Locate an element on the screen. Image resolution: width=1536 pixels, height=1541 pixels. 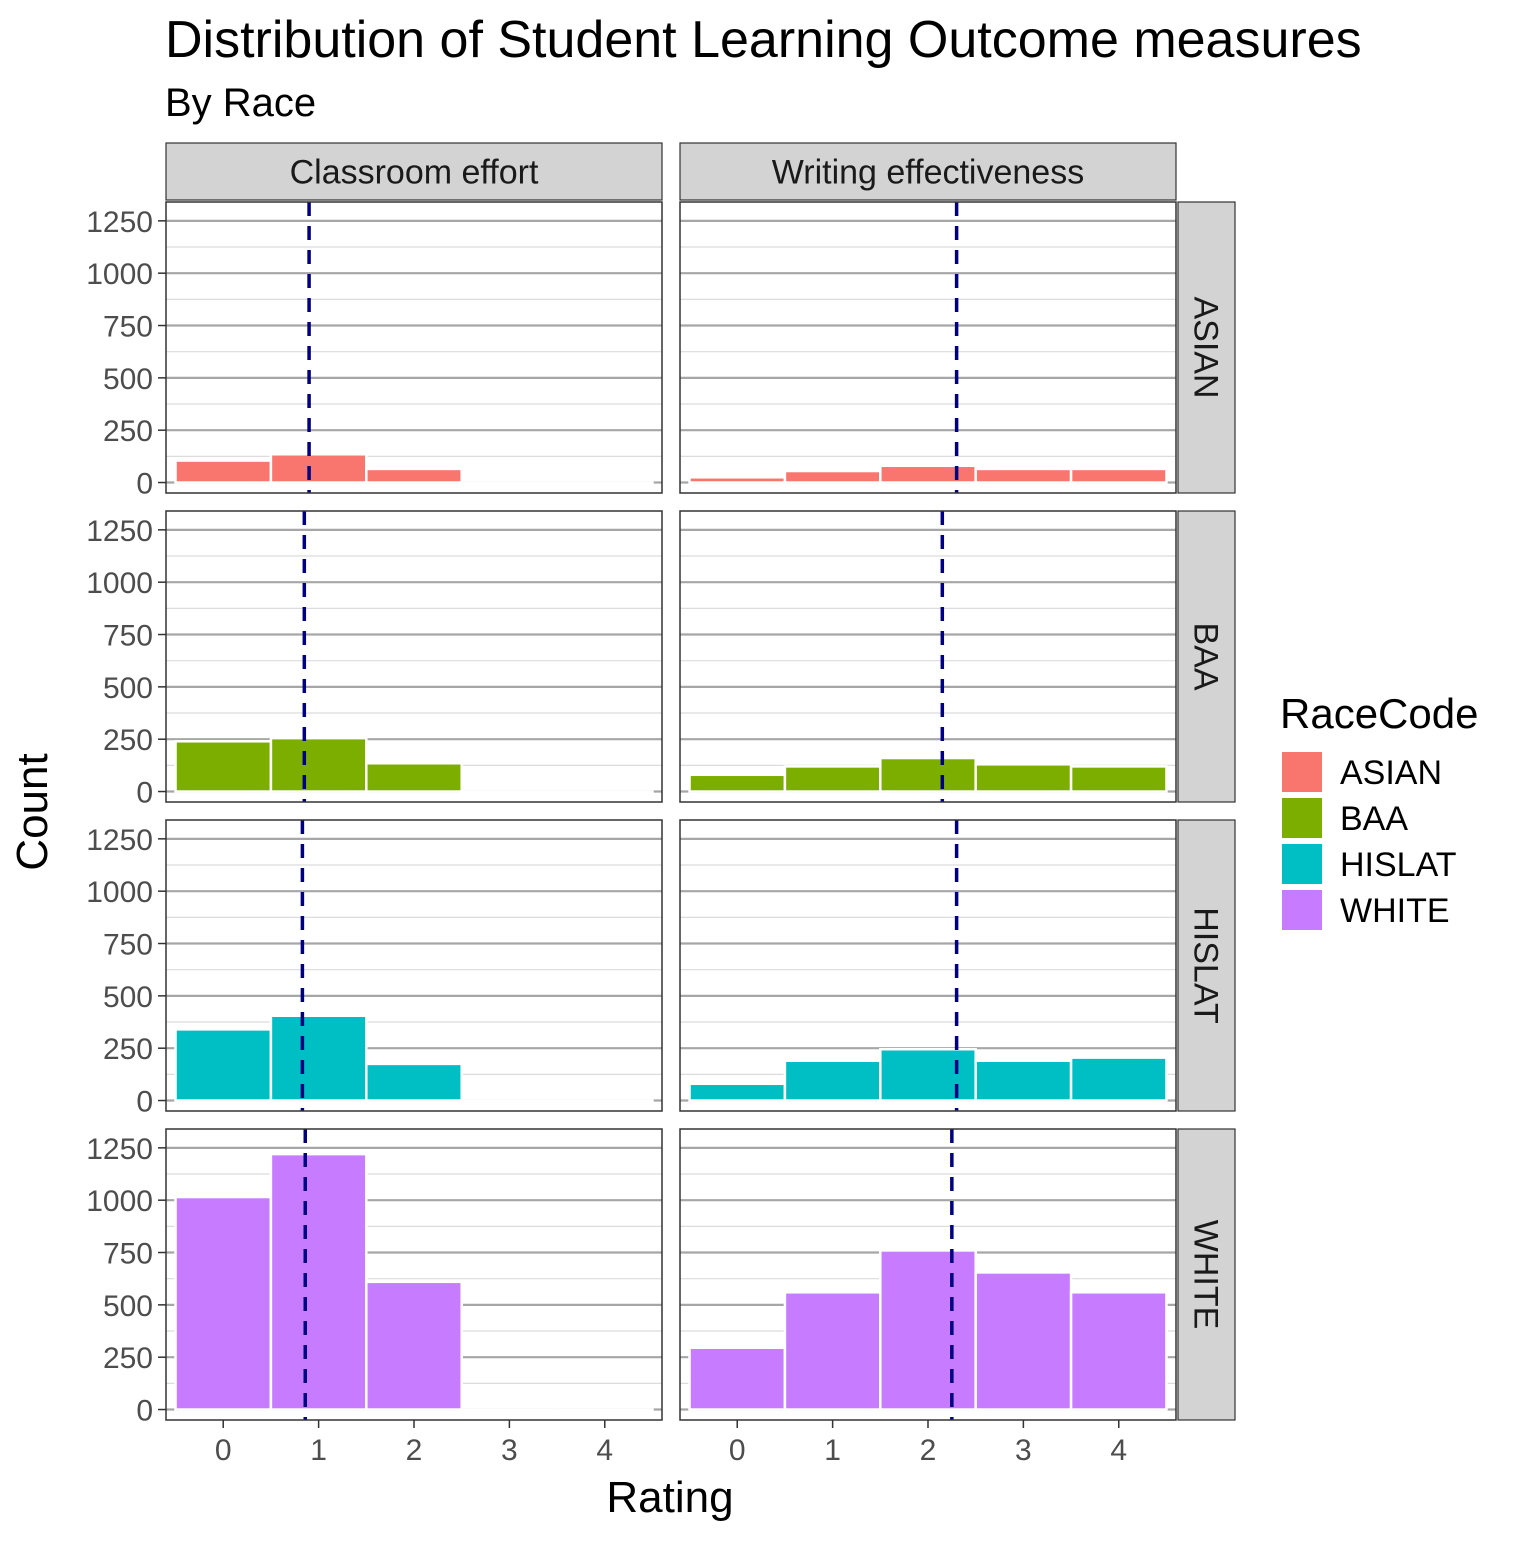
panel-hislat-classroom-effort is located at coordinates (414, 965).